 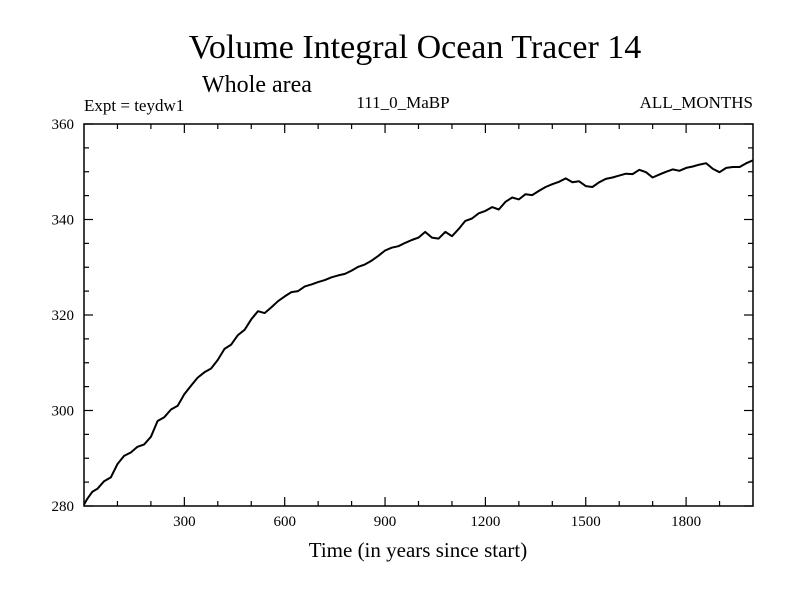 What do you see at coordinates (63, 221) in the screenshot?
I see `y-tick-label: 340` at bounding box center [63, 221].